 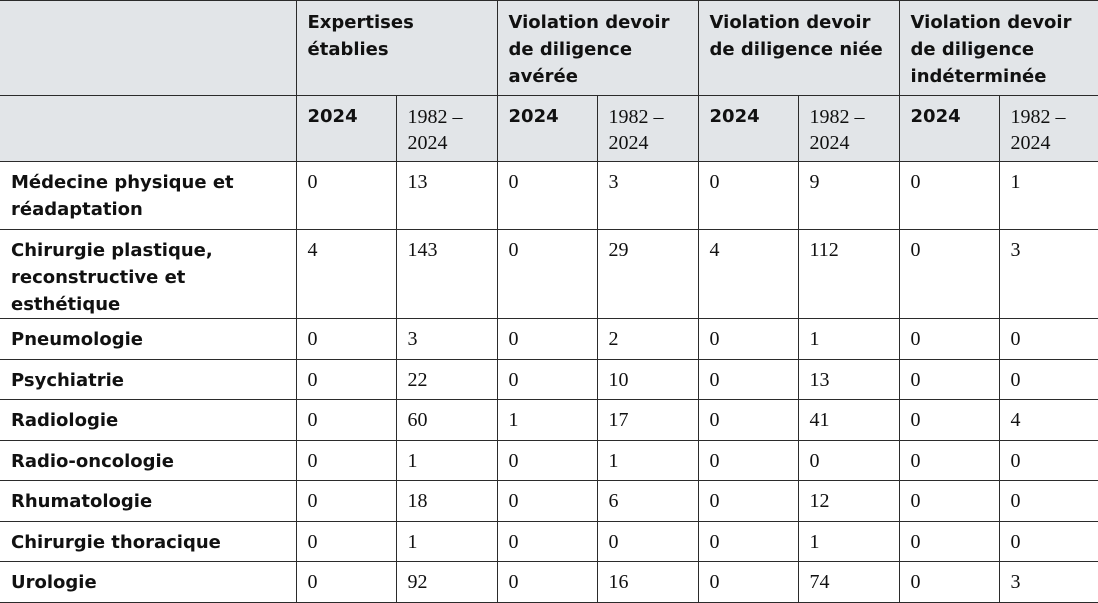 I want to click on corner-cell, so click(x=148, y=48).